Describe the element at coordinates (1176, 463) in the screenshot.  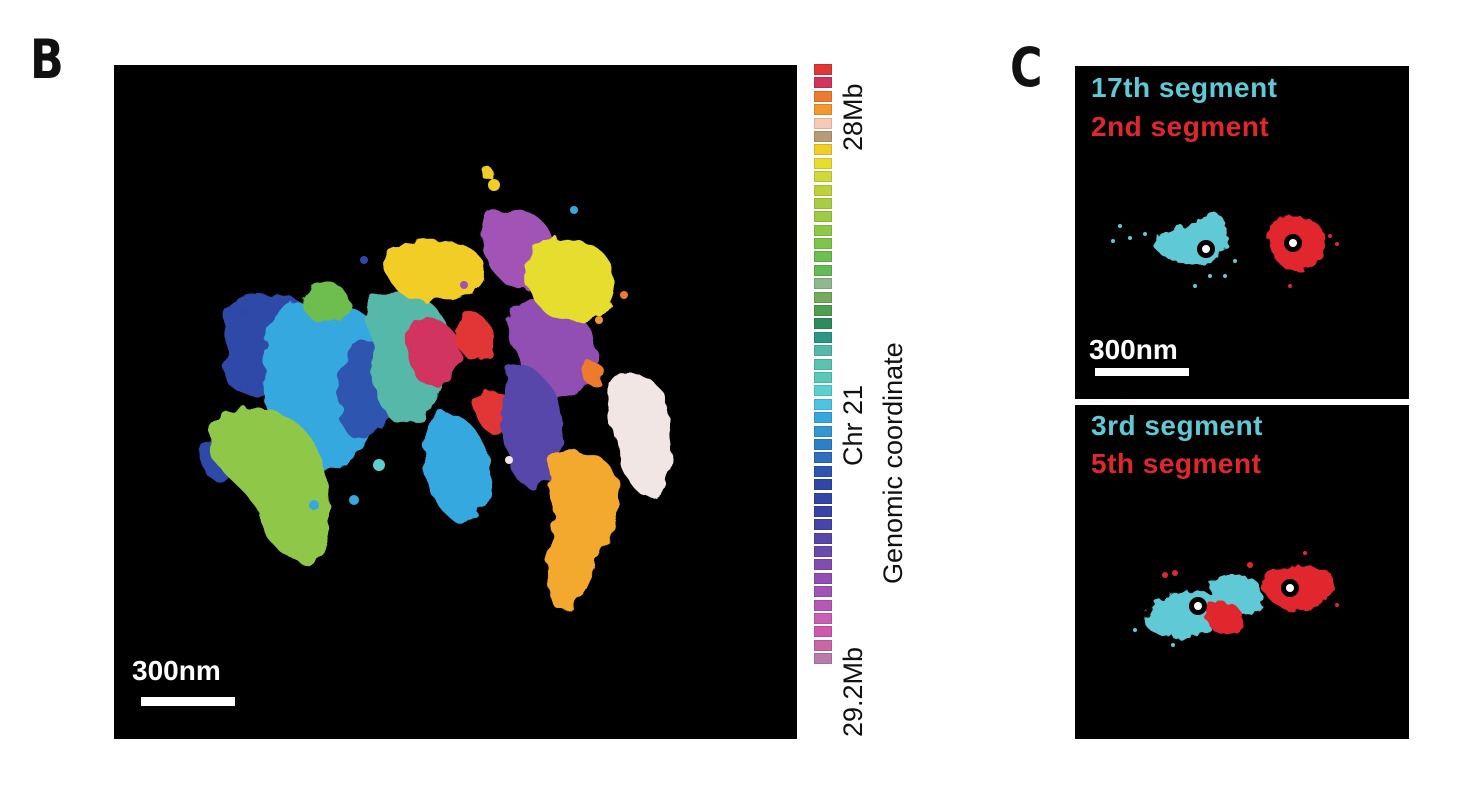
I see `panel-c-bottom-red-label: 5th segment` at that location.